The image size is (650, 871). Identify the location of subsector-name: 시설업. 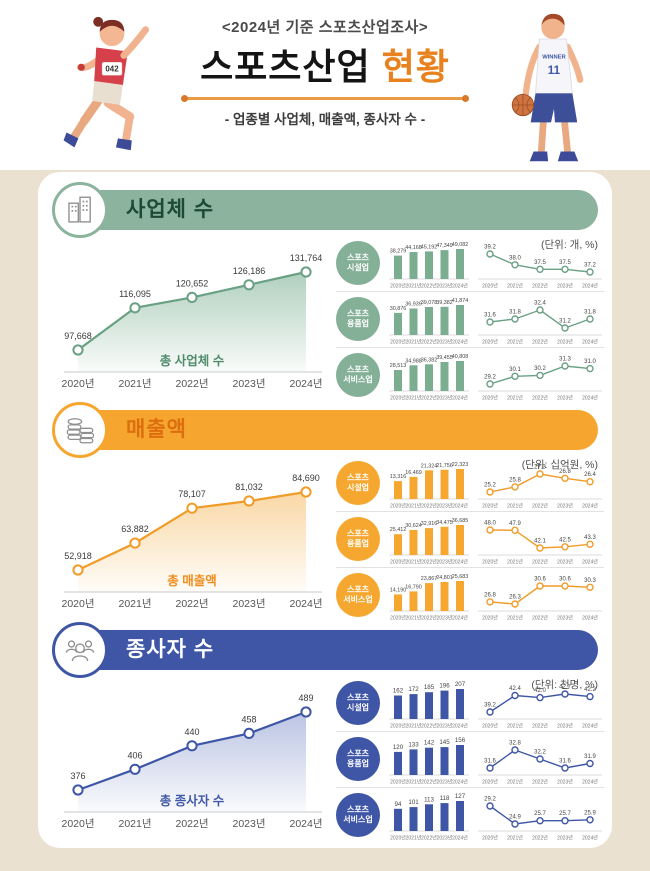
(358, 267).